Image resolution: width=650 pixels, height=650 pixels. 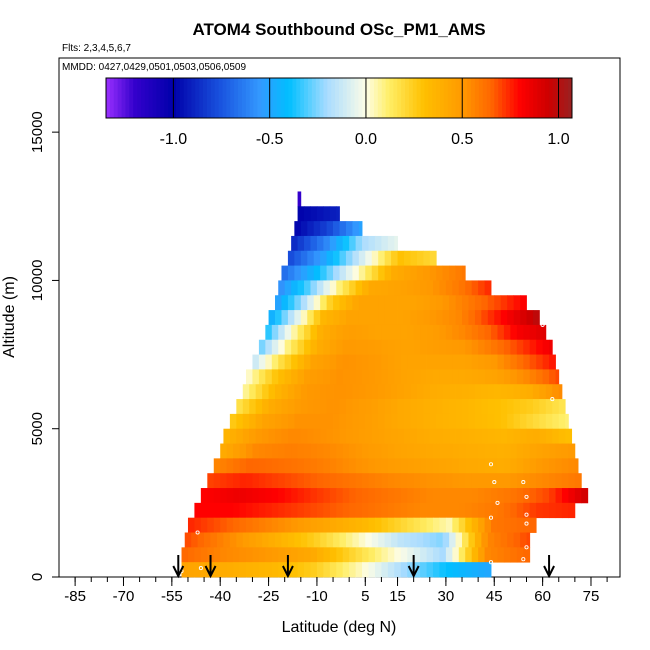 What do you see at coordinates (494, 482) in the screenshot?
I see `sample-marker` at bounding box center [494, 482].